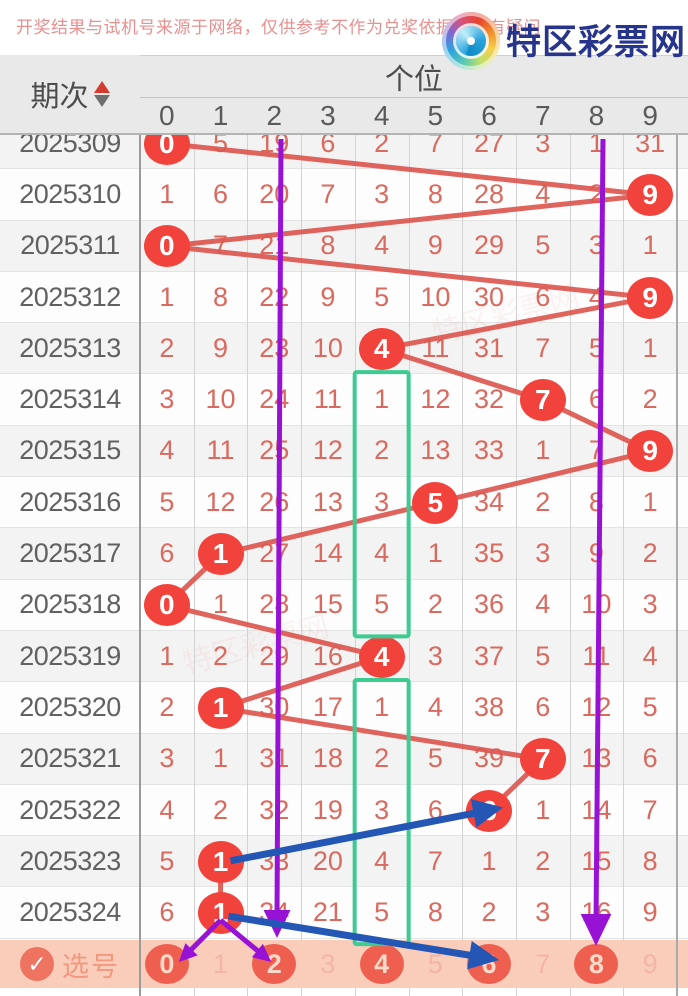 Image resolution: width=688 pixels, height=996 pixels. What do you see at coordinates (70, 758) in the screenshot?
I see `period-label: 2025321` at bounding box center [70, 758].